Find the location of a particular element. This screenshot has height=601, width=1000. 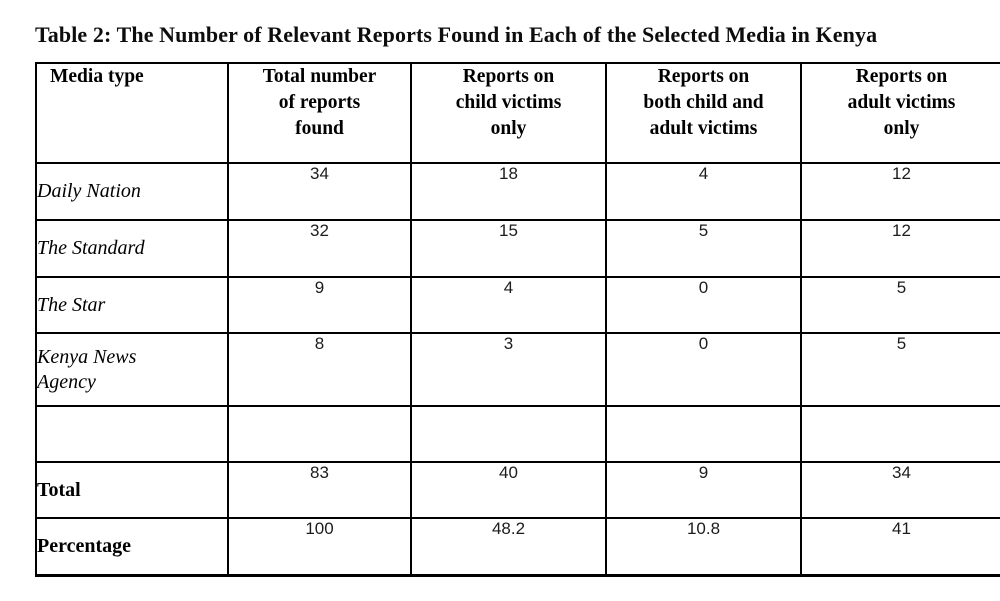

value-cell: 40 is located at coordinates (508, 490).